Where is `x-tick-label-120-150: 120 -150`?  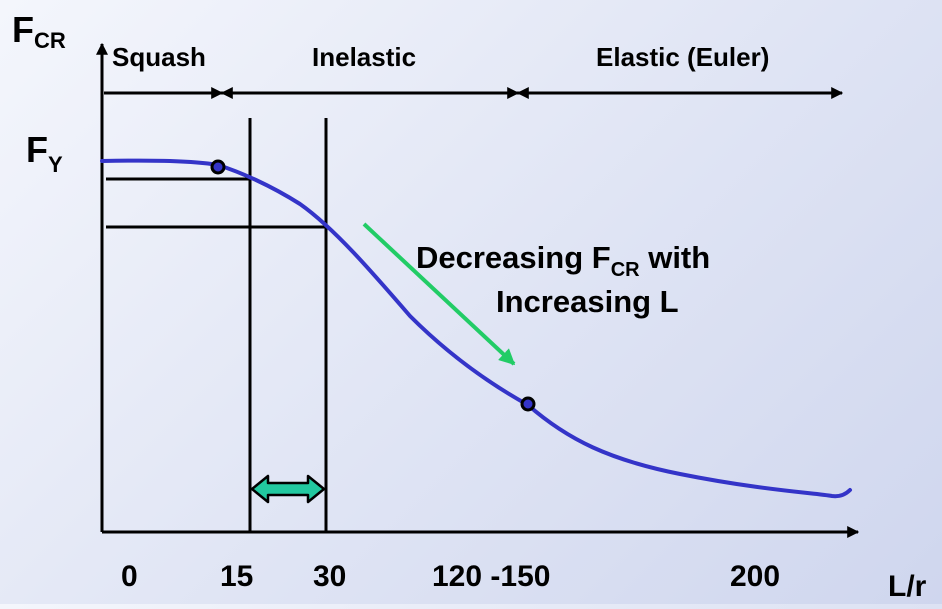 x-tick-label-120-150: 120 -150 is located at coordinates (491, 576).